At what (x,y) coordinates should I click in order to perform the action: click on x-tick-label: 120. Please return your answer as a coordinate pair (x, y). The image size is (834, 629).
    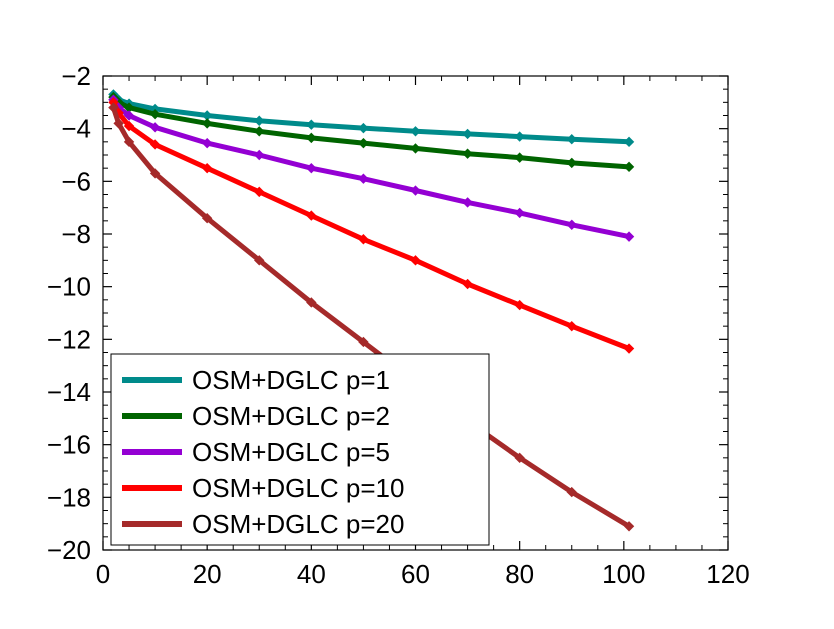
    Looking at the image, I should click on (727, 574).